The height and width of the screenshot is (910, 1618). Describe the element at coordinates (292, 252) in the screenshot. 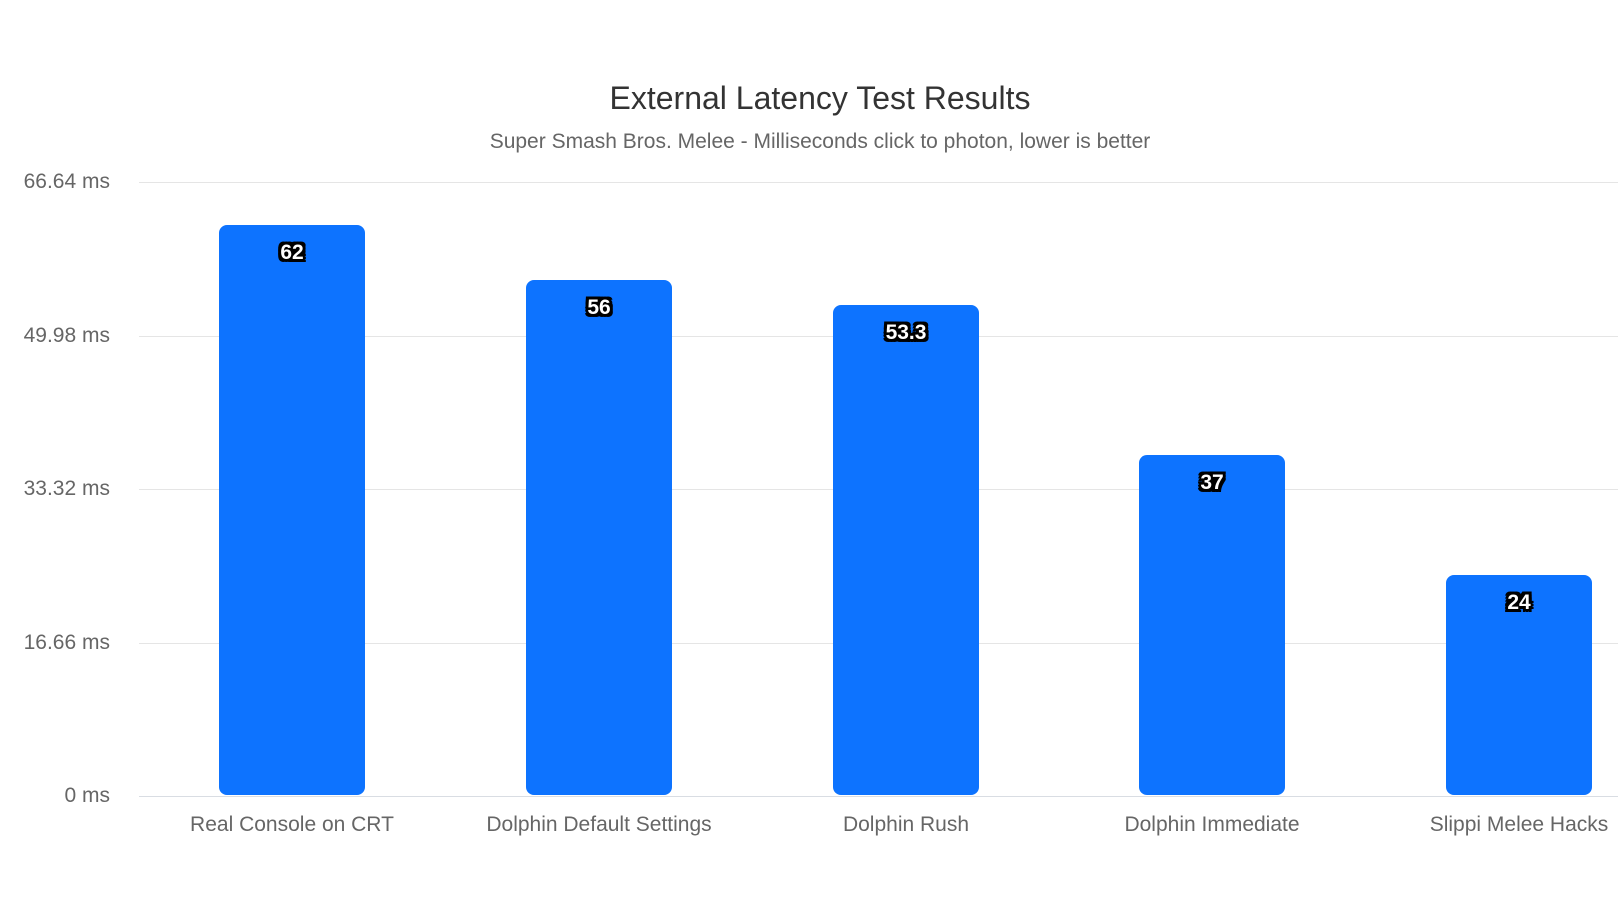

I see `bar-value-label: 62` at that location.